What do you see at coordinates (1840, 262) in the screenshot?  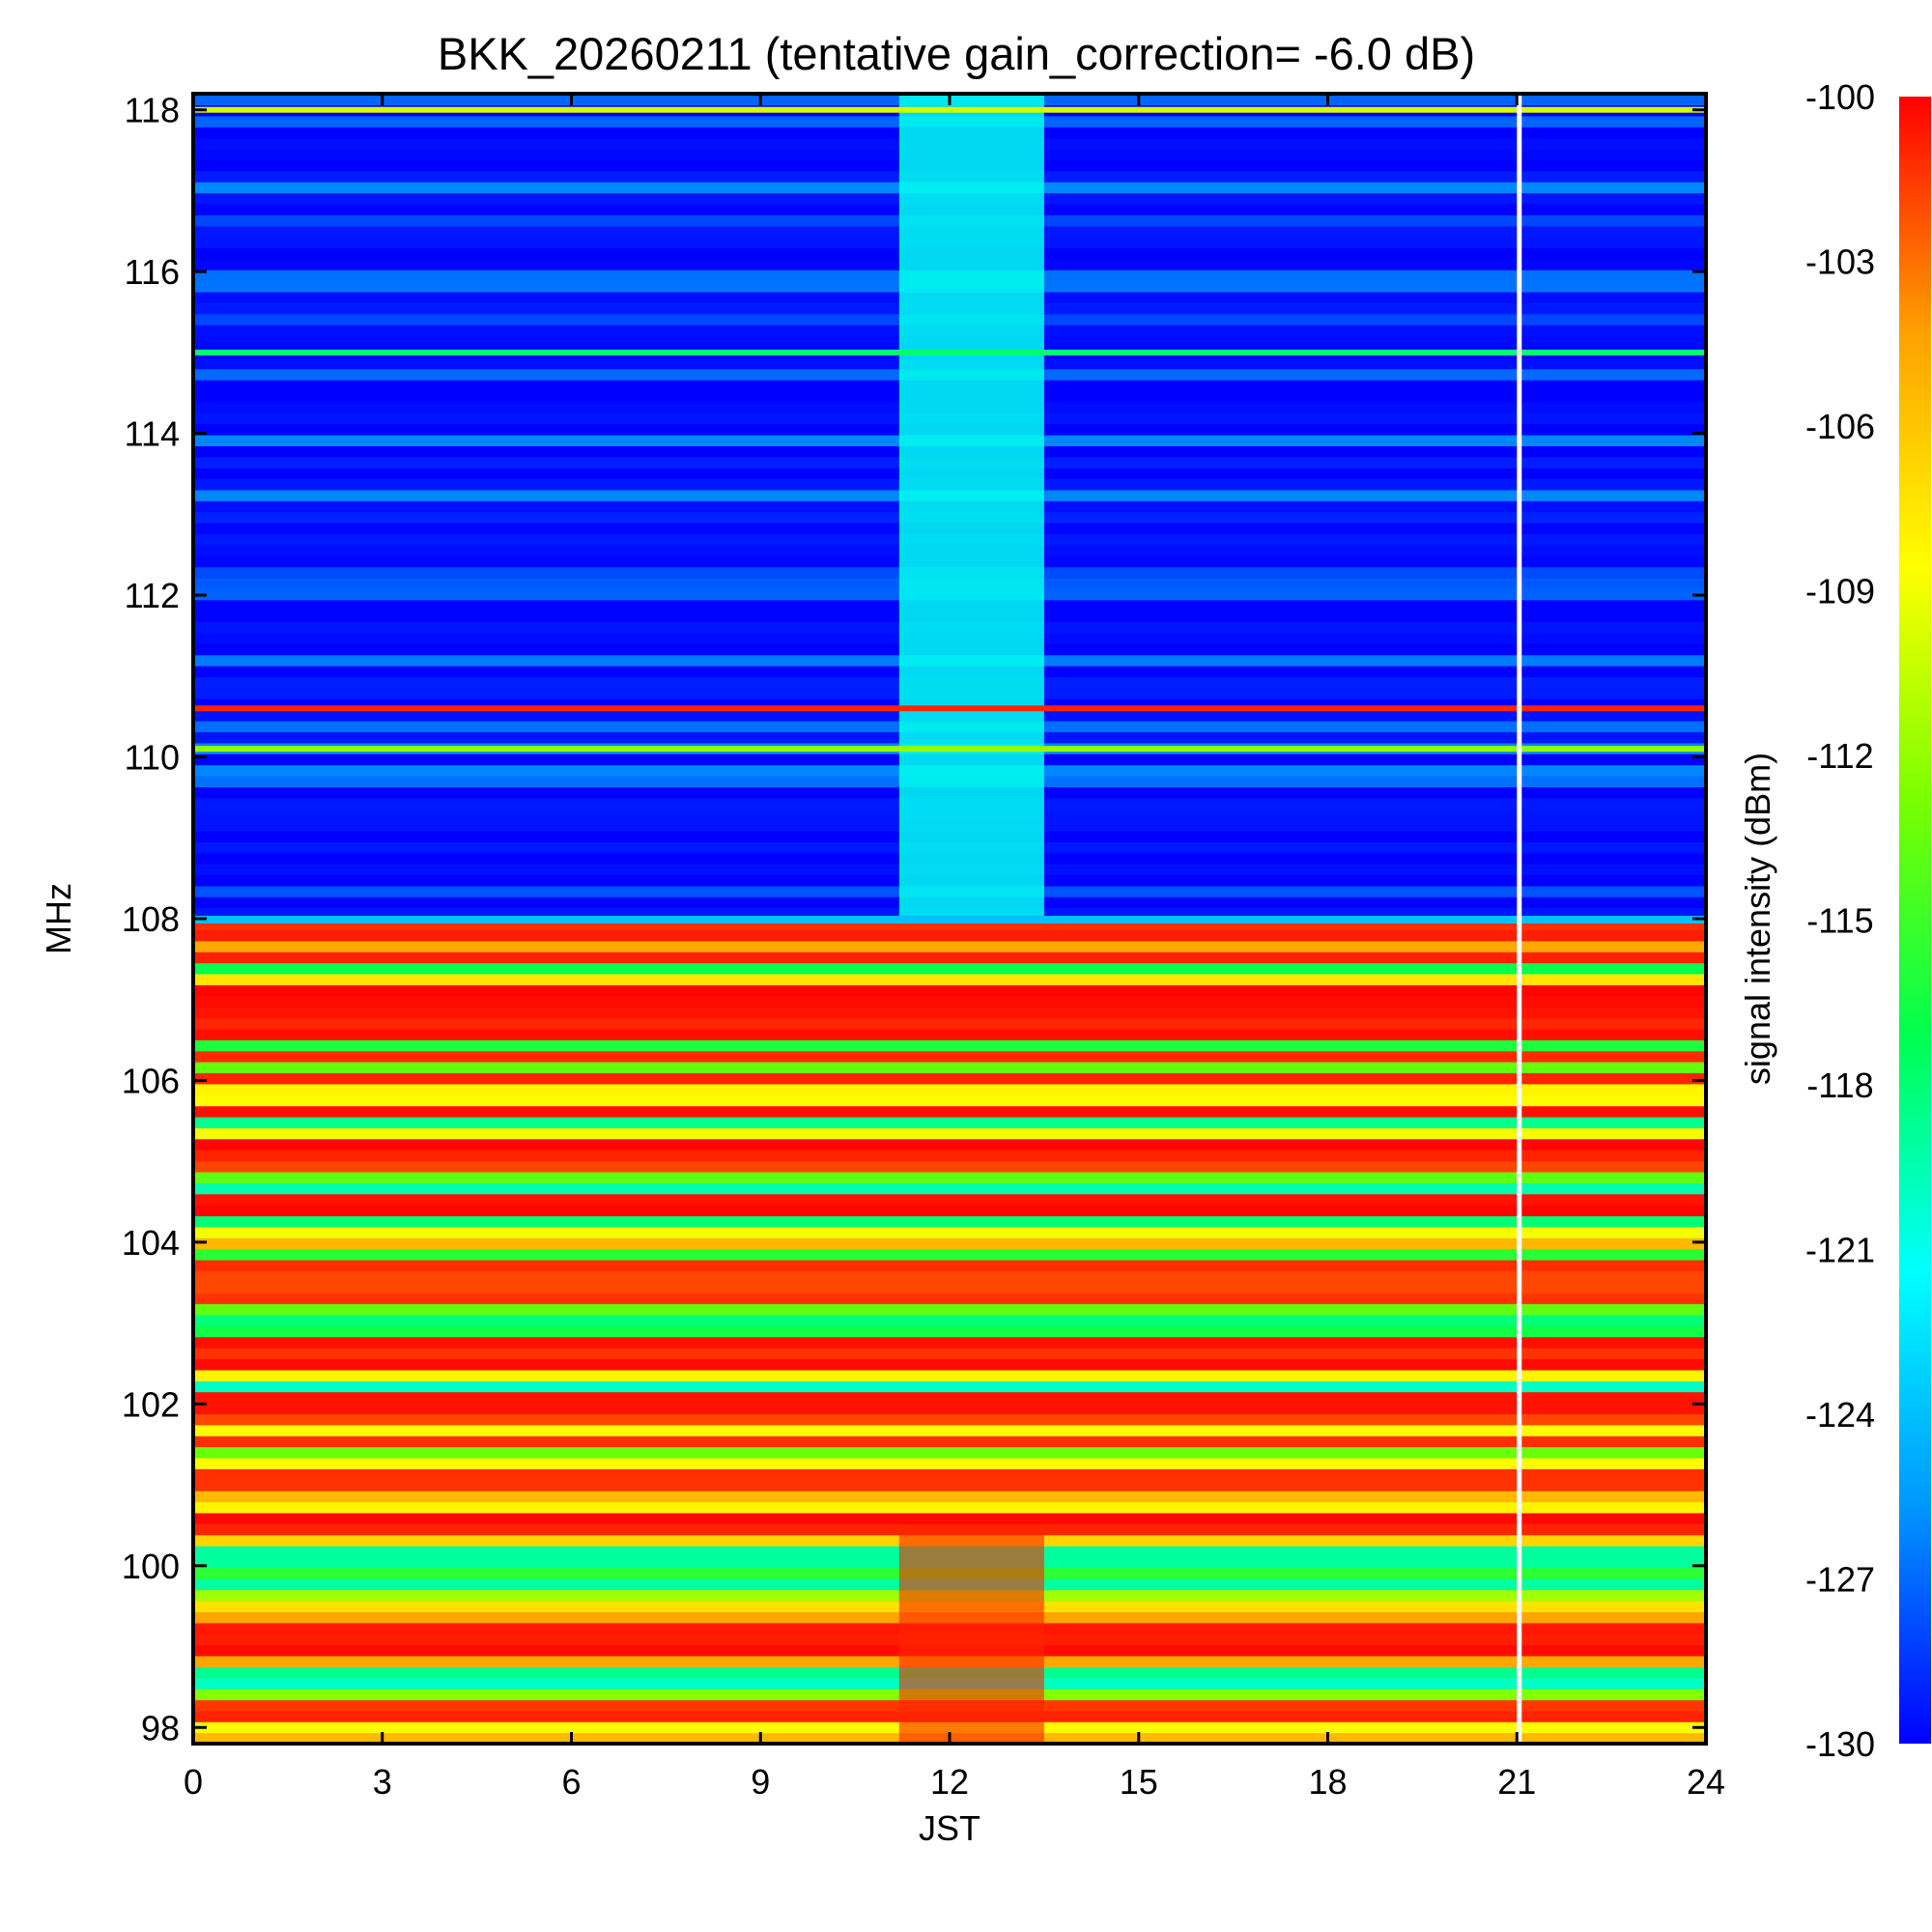 I see `colorbar-tick-label: -103` at bounding box center [1840, 262].